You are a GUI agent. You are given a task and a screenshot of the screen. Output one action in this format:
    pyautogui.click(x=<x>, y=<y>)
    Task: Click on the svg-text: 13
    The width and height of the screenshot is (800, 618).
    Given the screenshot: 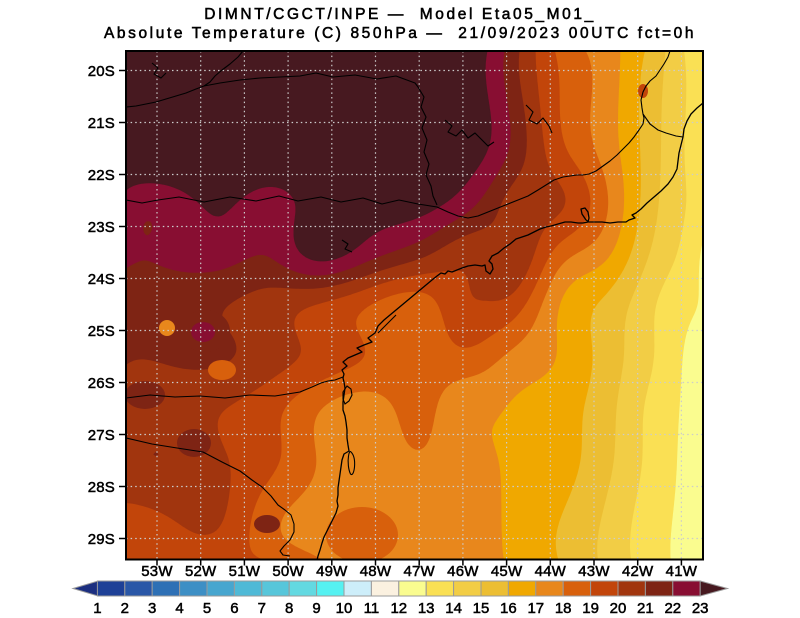 What is the action you would take?
    pyautogui.click(x=426, y=608)
    